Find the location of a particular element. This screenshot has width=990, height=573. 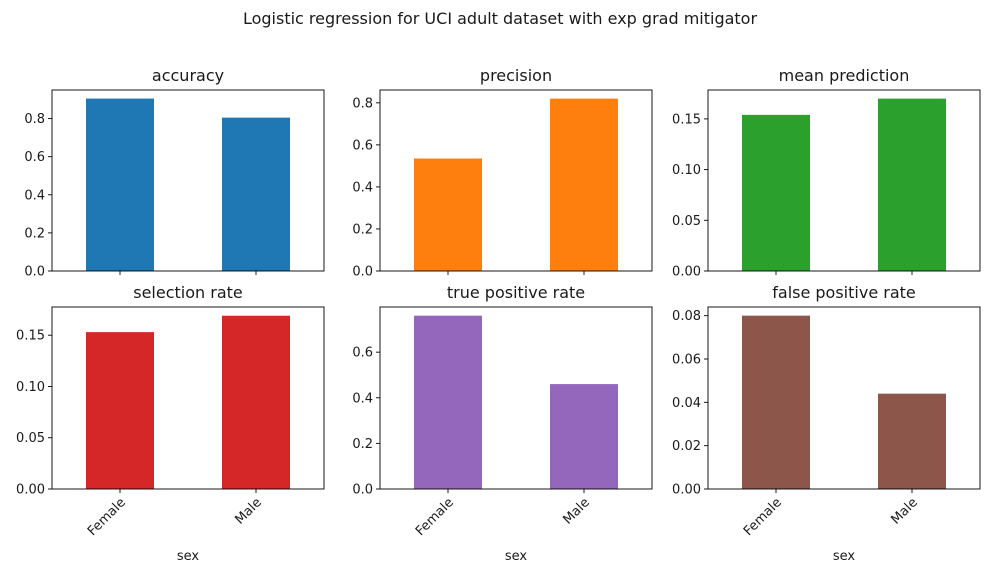

panel-precision: precision 0.0 0.2 0.4 0.6 0.8 is located at coordinates (502, 173).